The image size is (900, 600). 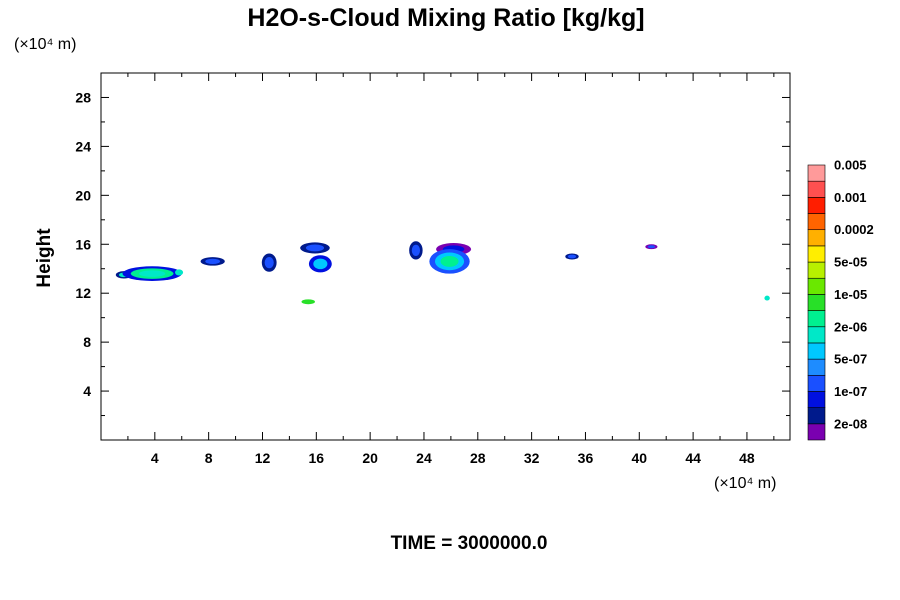 What do you see at coordinates (850, 165) in the screenshot?
I see `colorbar-label: 0.005` at bounding box center [850, 165].